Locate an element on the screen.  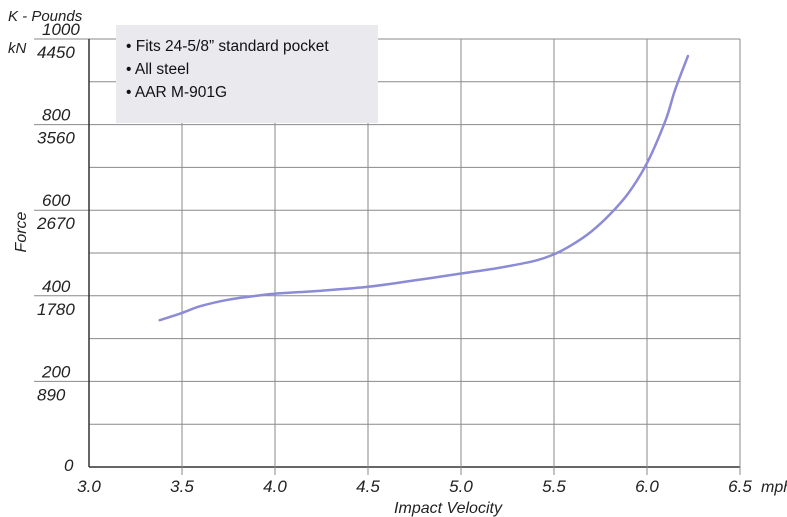
y-unit-kn: kN is located at coordinates (17, 48).